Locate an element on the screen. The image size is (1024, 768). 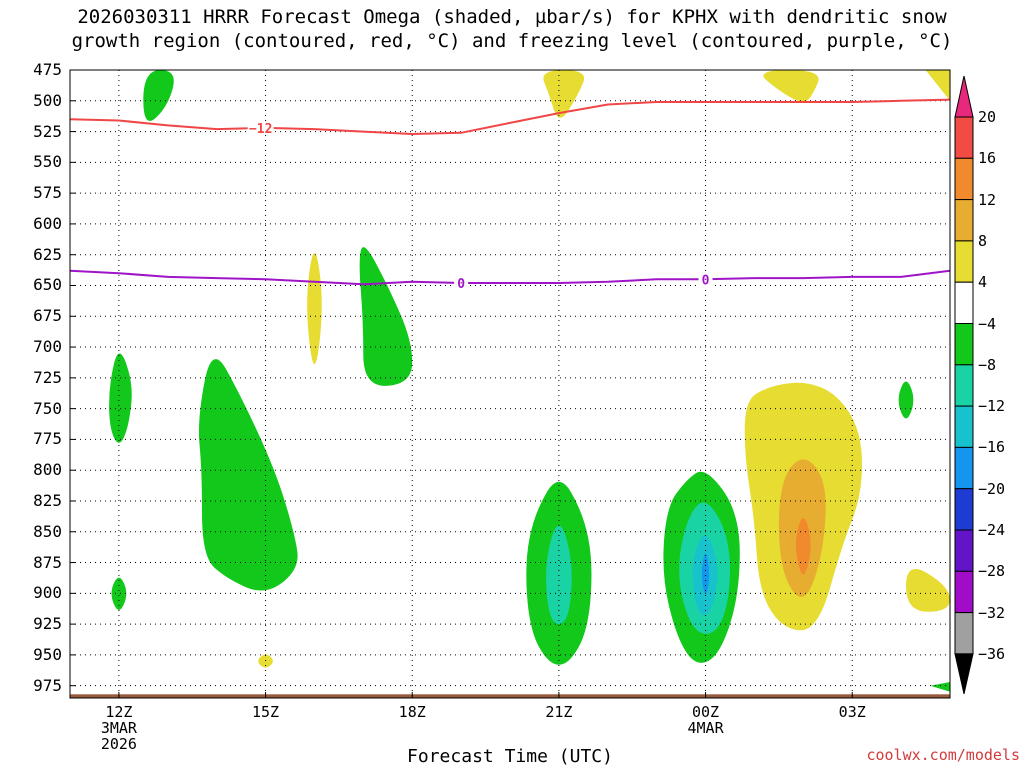
x-tick-label: 00Z 4MAR is located at coordinates (706, 720).